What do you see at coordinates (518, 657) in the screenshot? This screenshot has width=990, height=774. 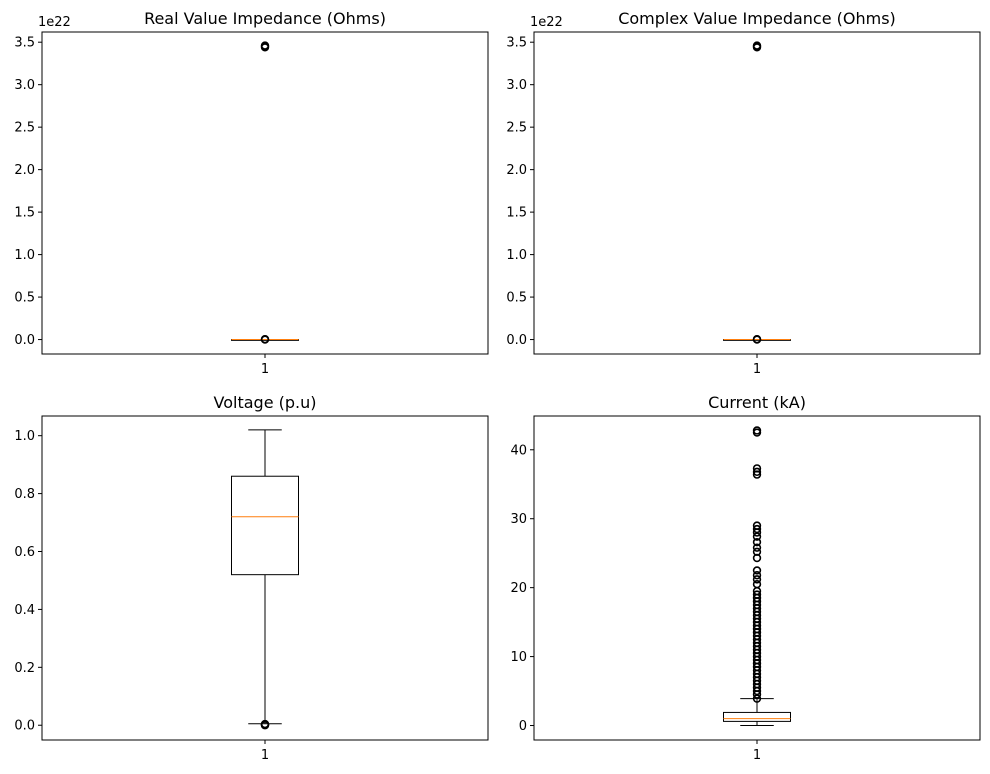 I see `y-tick-label: 10` at bounding box center [518, 657].